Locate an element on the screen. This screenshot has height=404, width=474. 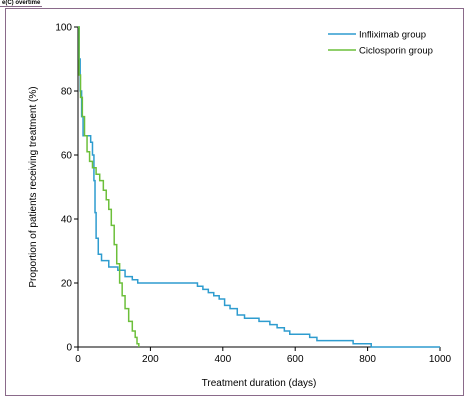
x-tick-label: 800 is located at coordinates (367, 359).